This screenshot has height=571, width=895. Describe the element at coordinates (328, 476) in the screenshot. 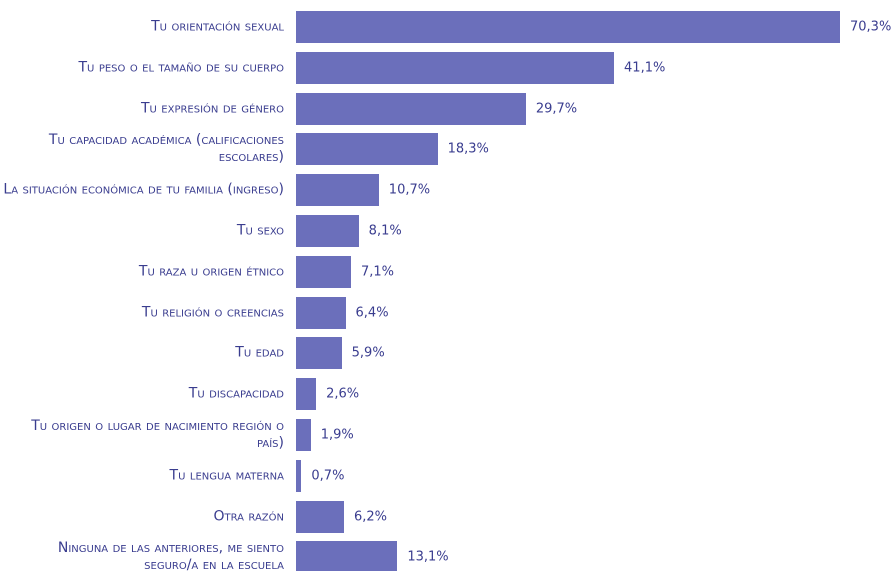

I see `value-label: 0,7%` at that location.